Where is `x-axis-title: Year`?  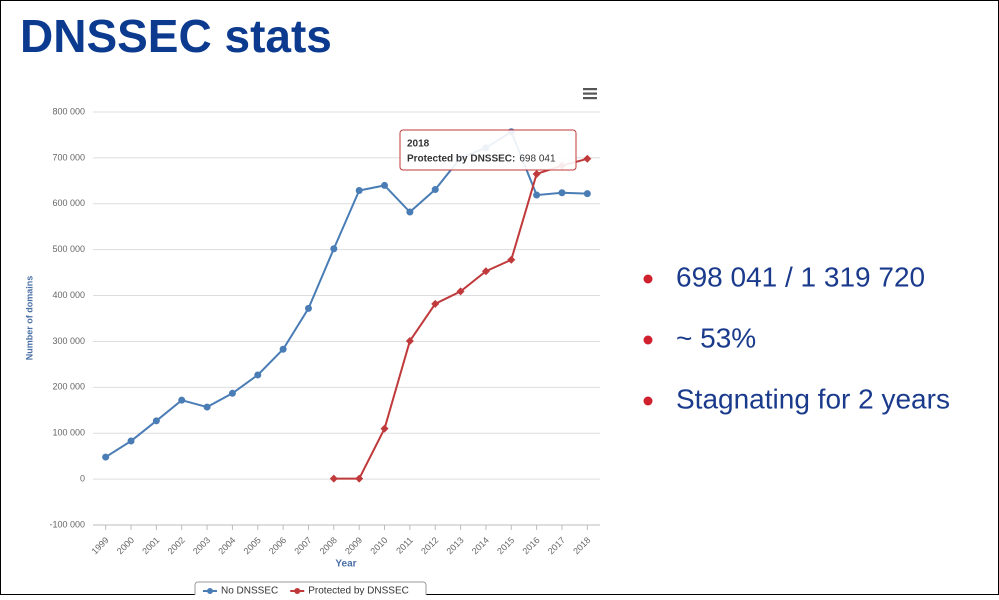
x-axis-title: Year is located at coordinates (345, 564).